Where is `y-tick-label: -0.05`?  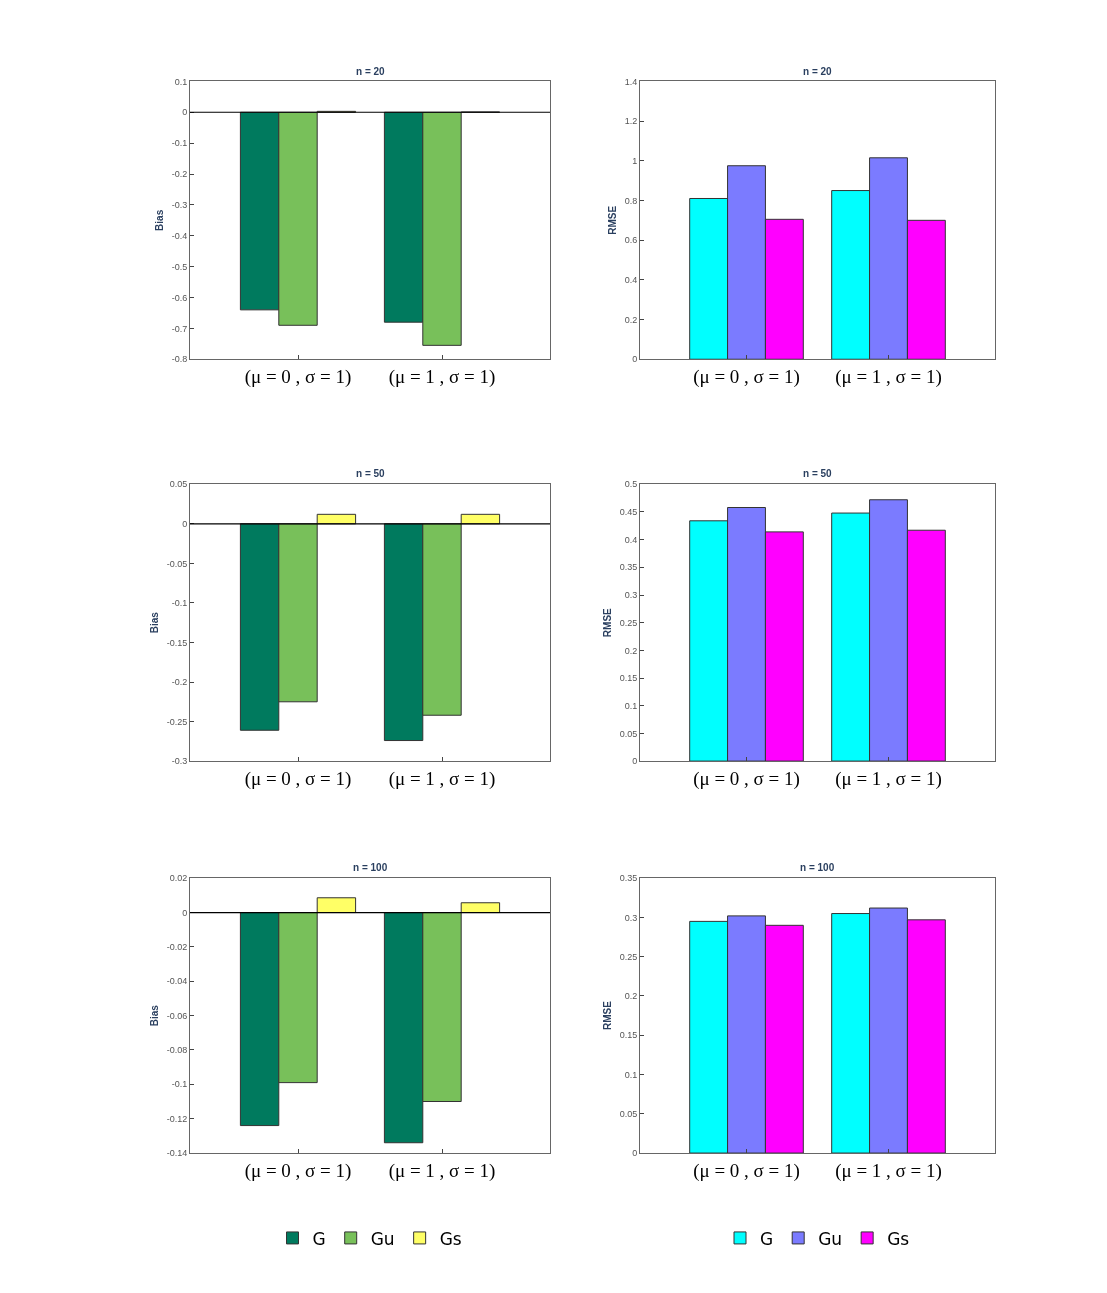
y-tick-label: -0.05 is located at coordinates (177, 563).